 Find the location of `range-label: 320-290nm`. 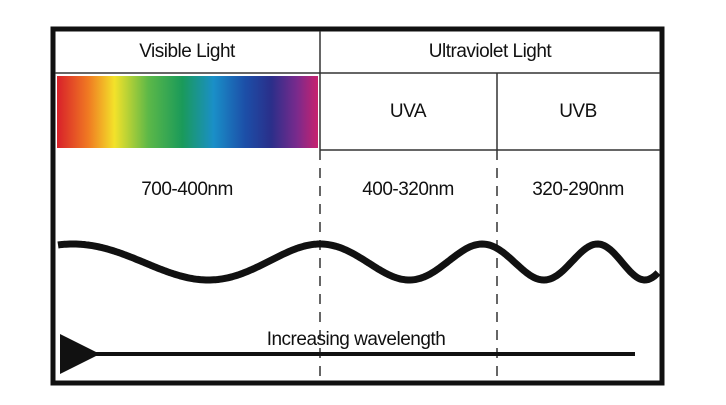

range-label: 320-290nm is located at coordinates (578, 189).